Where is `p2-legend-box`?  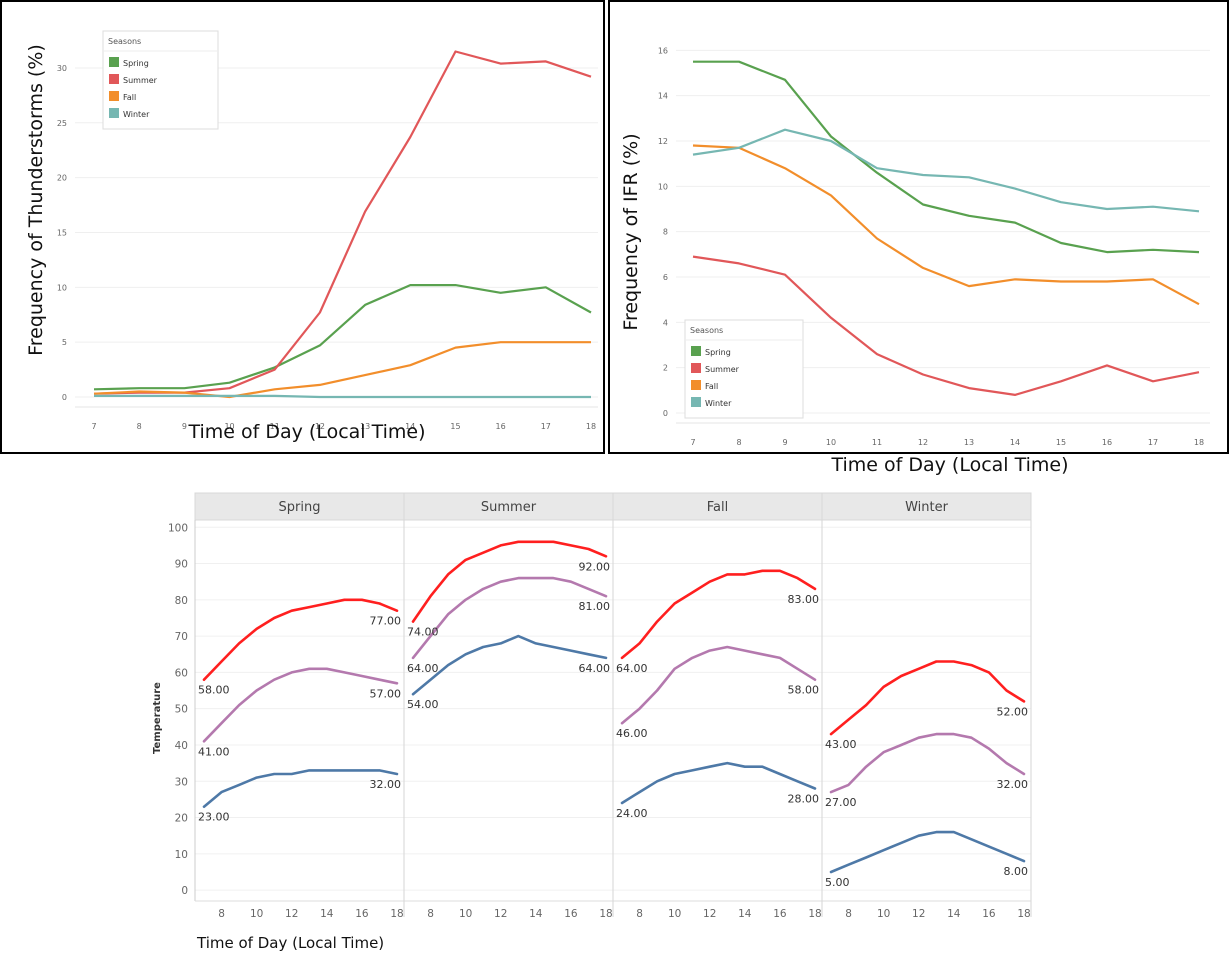
p2-legend-box is located at coordinates (744, 369).